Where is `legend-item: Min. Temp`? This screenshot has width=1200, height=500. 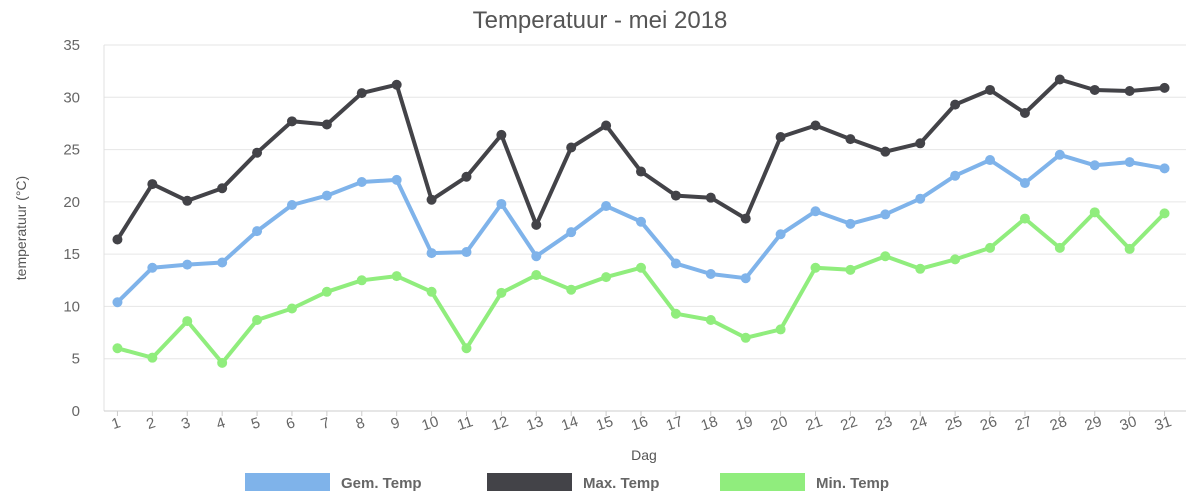
legend-item: Min. Temp is located at coordinates (804, 482).